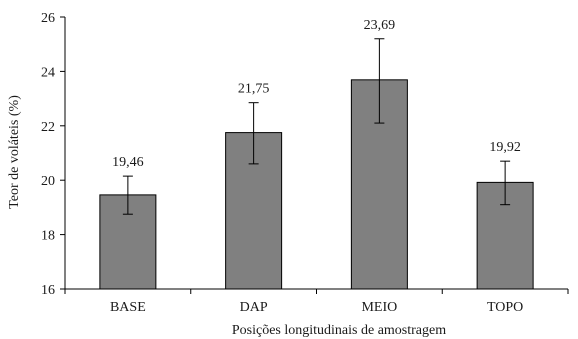 The image size is (578, 339). What do you see at coordinates (379, 307) in the screenshot?
I see `x-tick-label: MEIO` at bounding box center [379, 307].